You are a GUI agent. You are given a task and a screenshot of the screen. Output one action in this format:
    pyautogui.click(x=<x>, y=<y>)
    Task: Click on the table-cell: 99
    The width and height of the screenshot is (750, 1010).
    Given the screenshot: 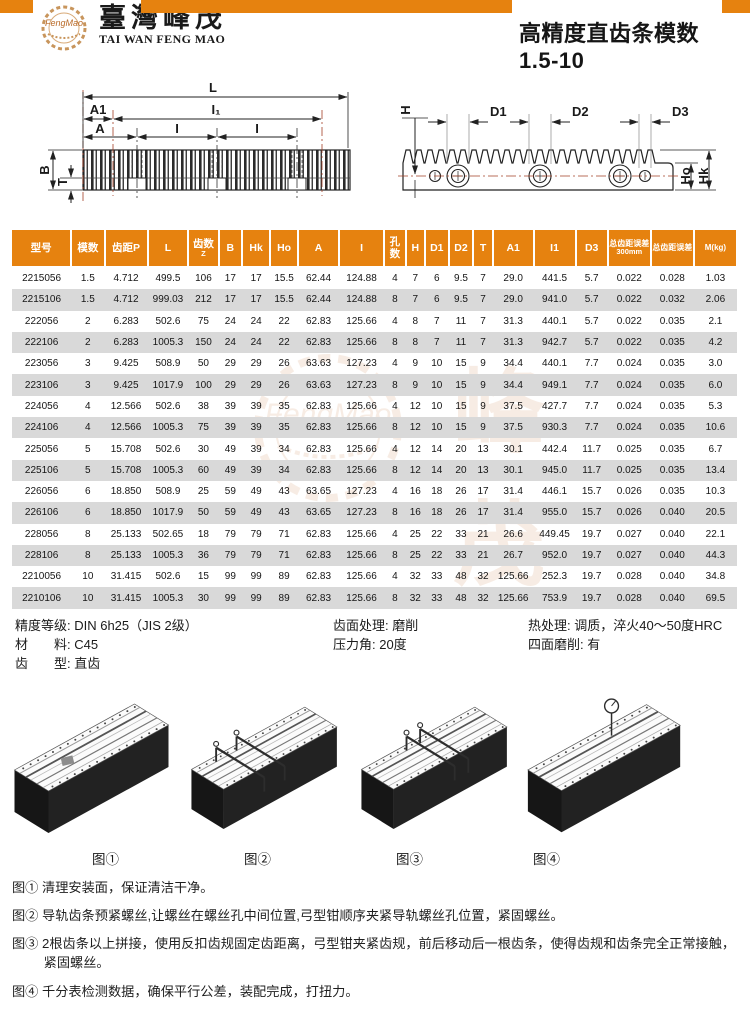 What is the action you would take?
    pyautogui.click(x=230, y=577)
    